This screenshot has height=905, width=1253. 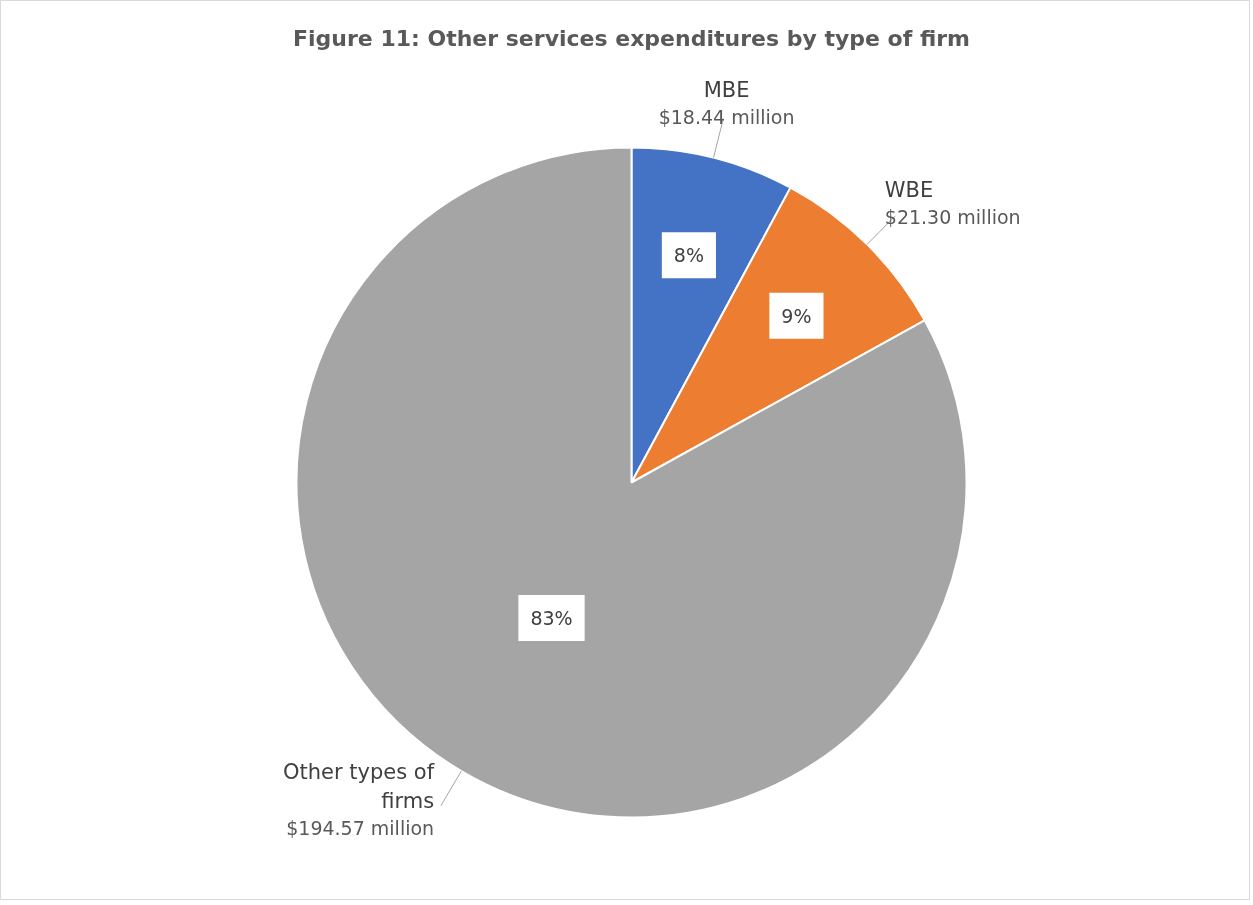 What do you see at coordinates (909, 190) in the screenshot?
I see `slice-label: WBE` at bounding box center [909, 190].